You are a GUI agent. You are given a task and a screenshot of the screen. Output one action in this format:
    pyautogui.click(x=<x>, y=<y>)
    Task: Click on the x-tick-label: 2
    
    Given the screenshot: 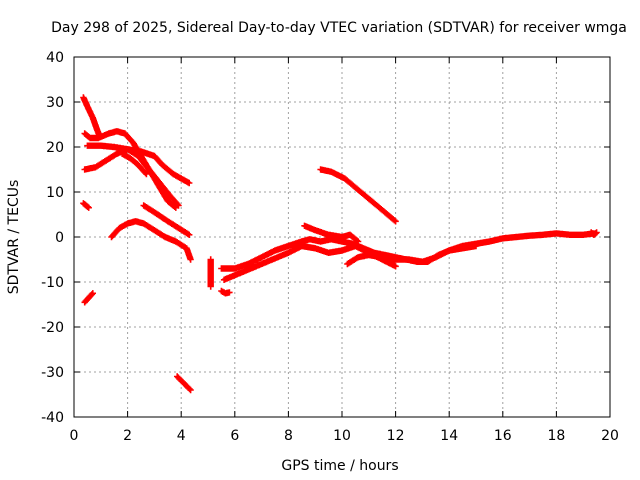 What is the action you would take?
    pyautogui.click(x=127, y=436)
    